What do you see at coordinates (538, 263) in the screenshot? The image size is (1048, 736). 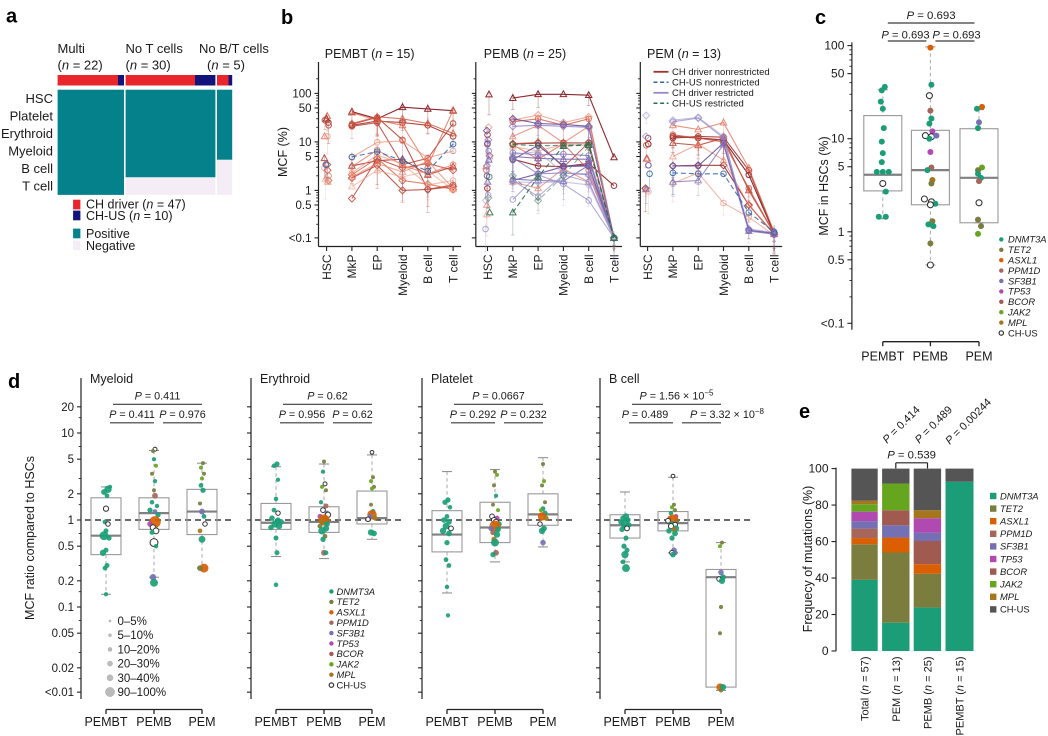 I see `svg-text: EP` at bounding box center [538, 263].